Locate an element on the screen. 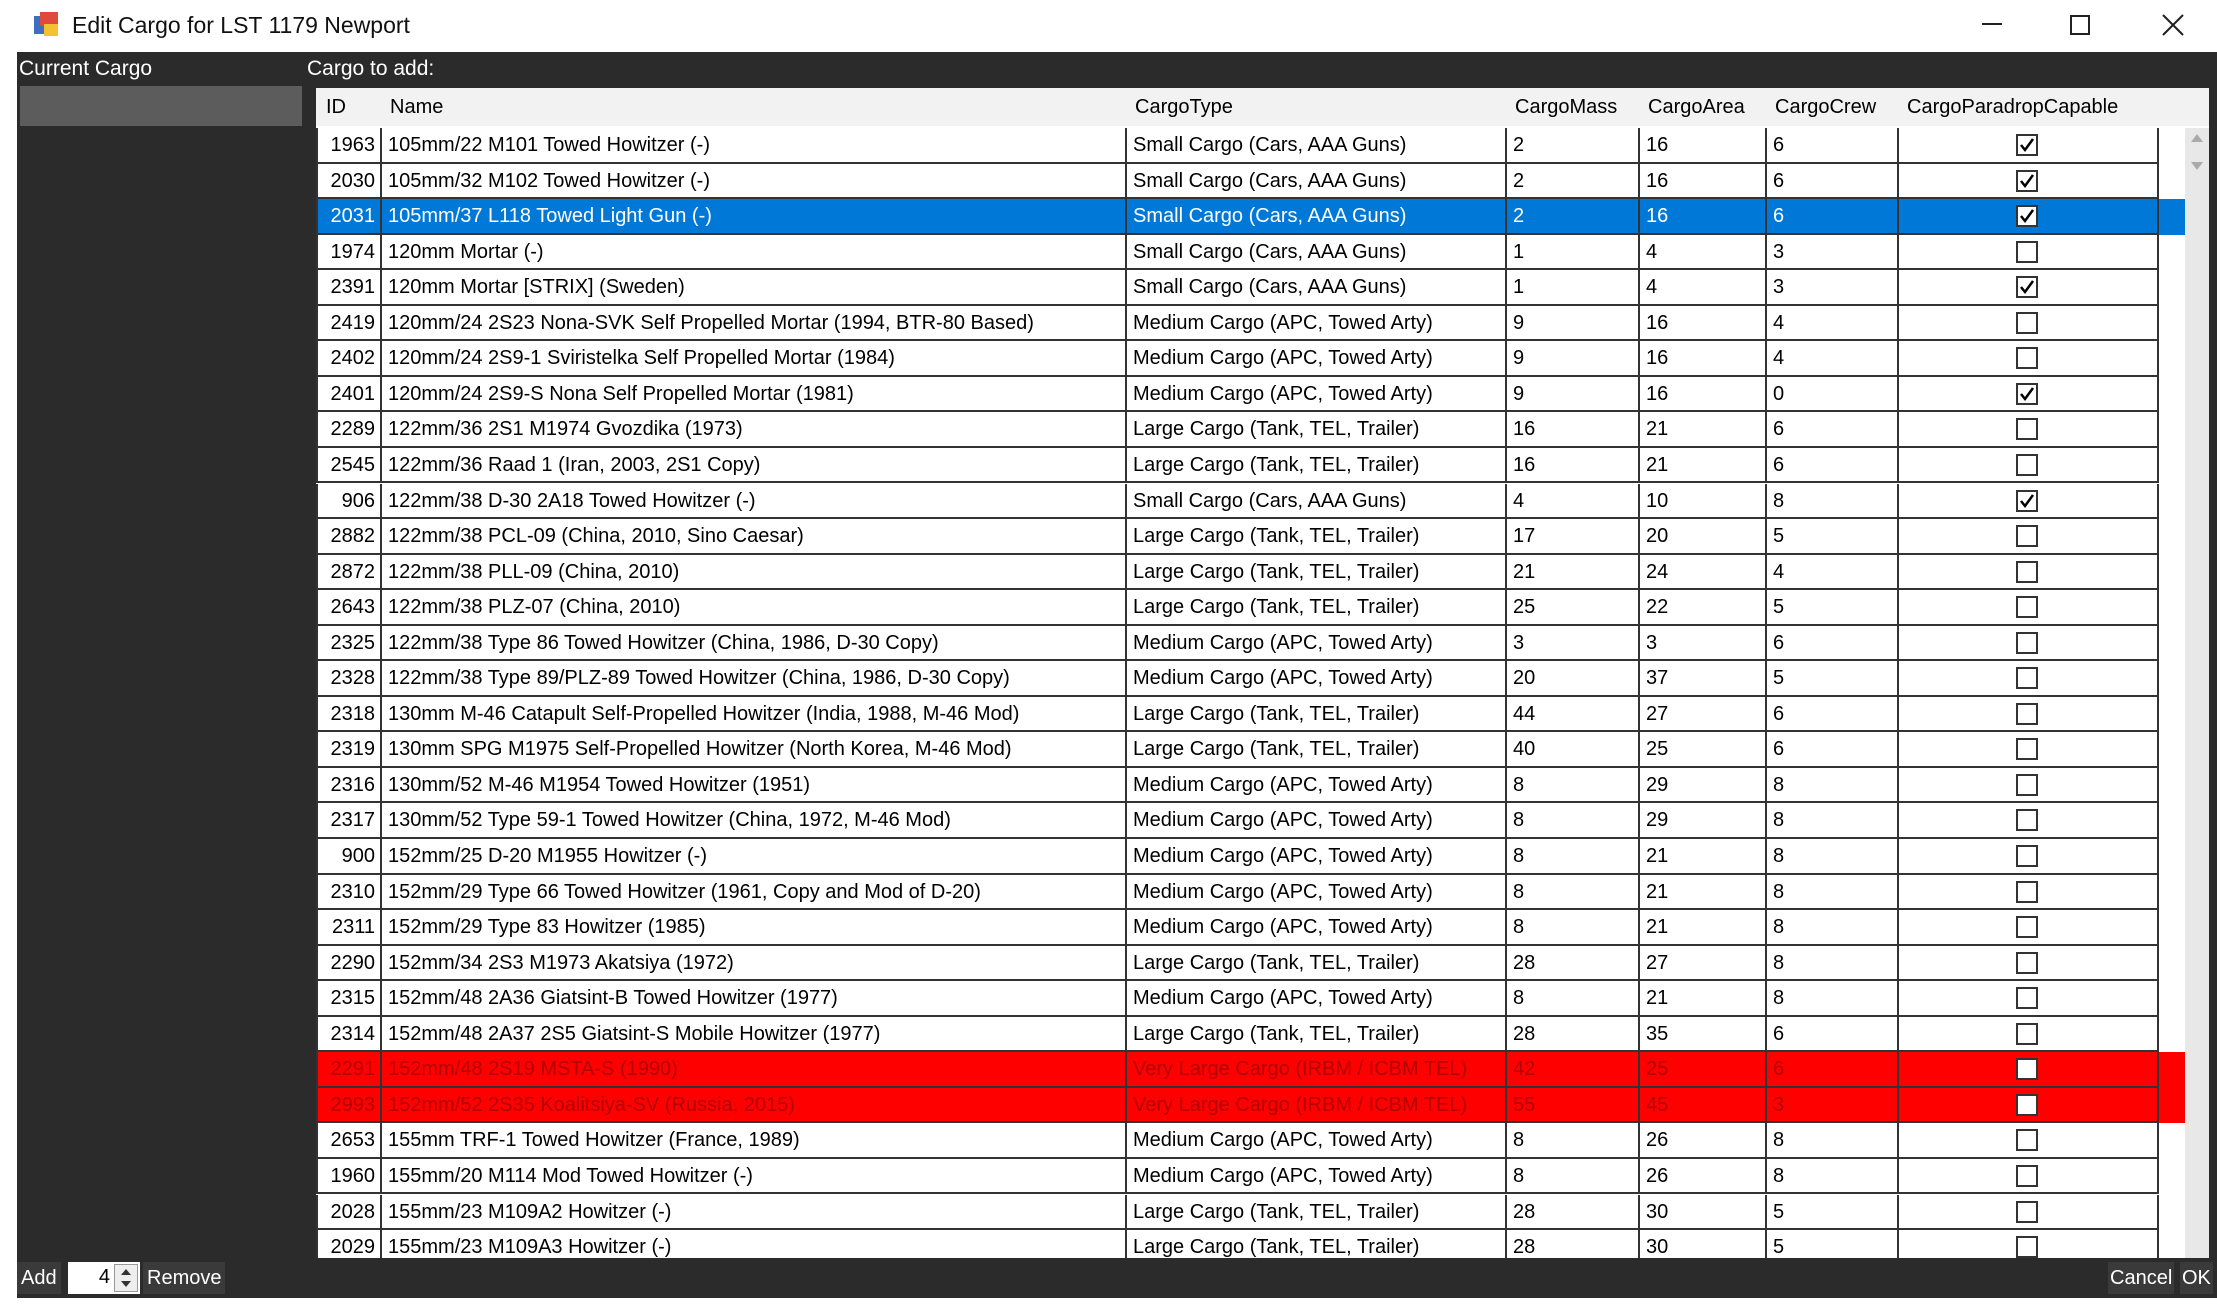 The height and width of the screenshot is (1313, 2217). cargo-number: 10 is located at coordinates (1703, 501).